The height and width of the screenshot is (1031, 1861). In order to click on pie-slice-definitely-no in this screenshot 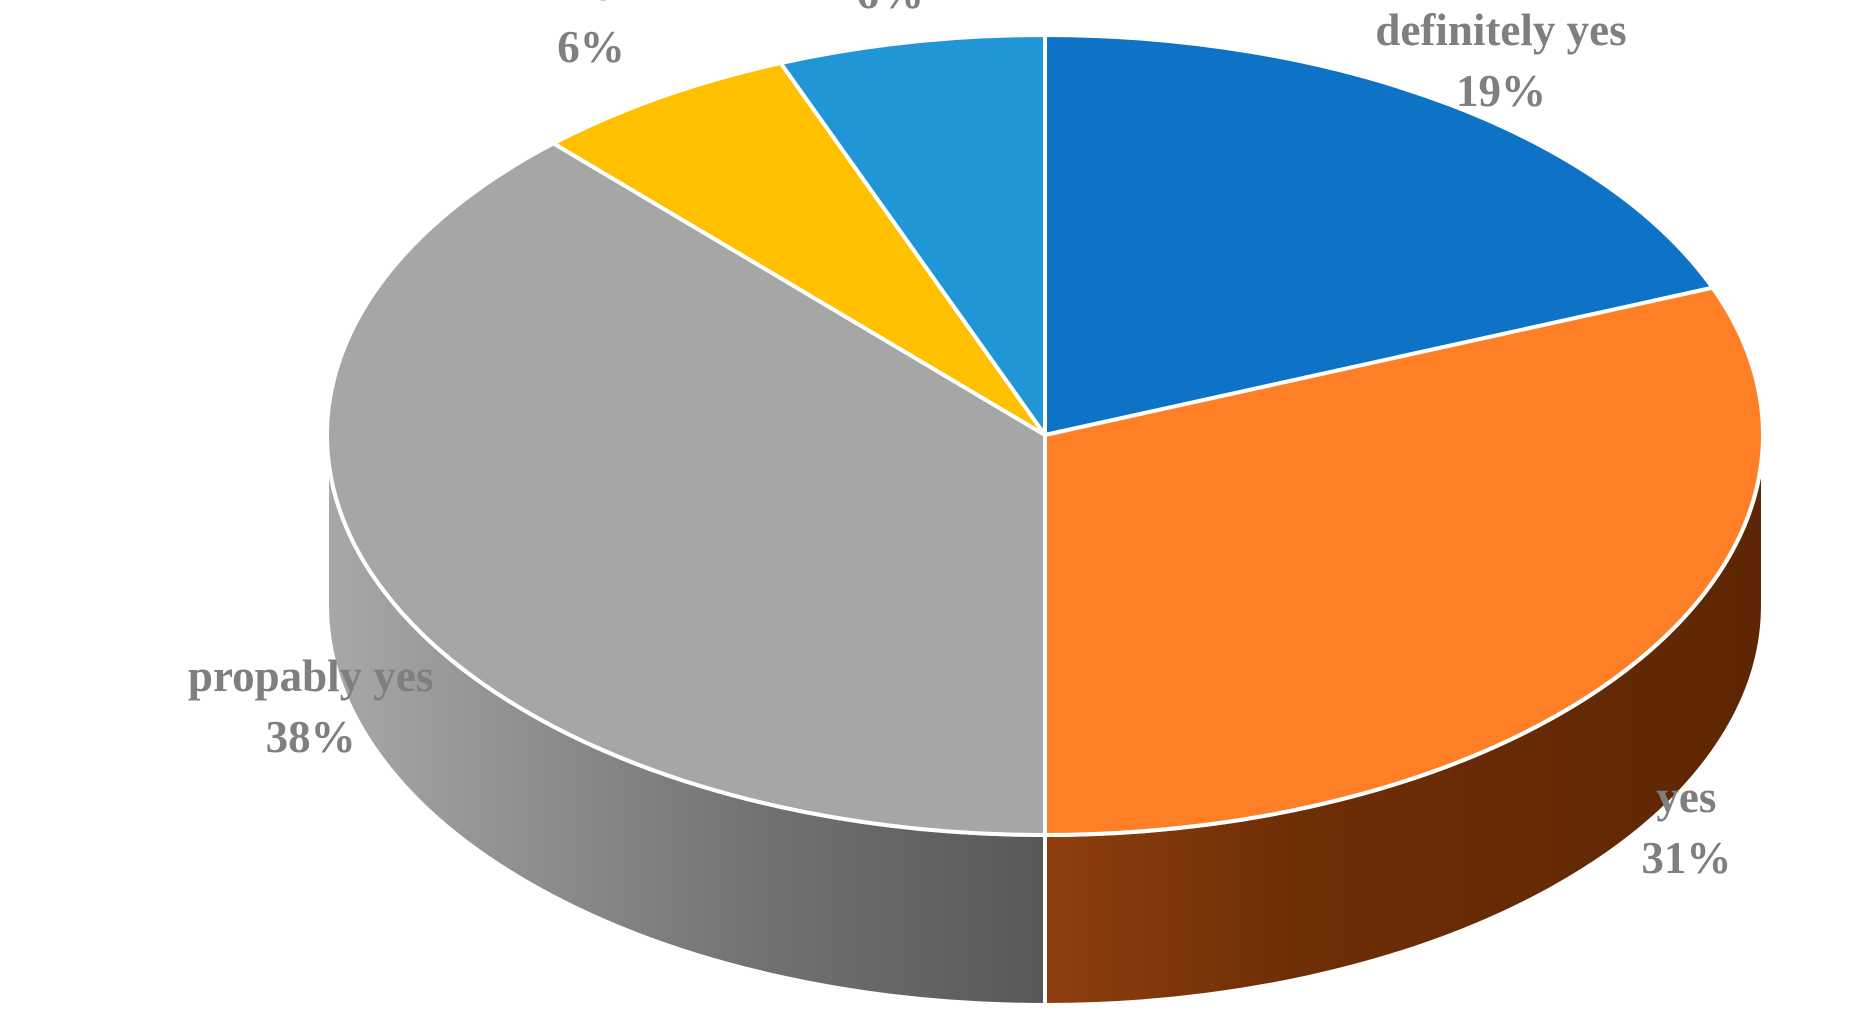, I will do `click(912, 235)`.